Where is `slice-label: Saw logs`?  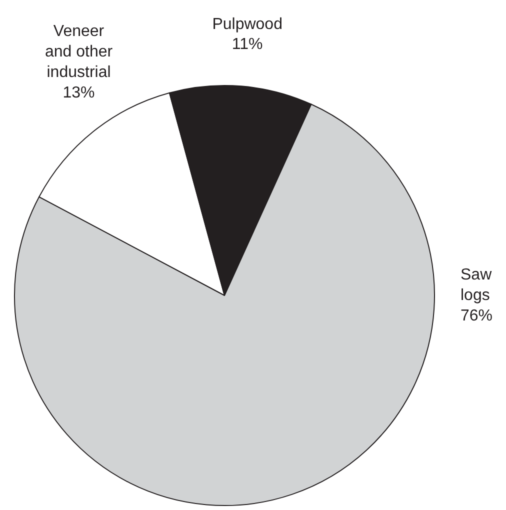
slice-label: Saw logs is located at coordinates (476, 285).